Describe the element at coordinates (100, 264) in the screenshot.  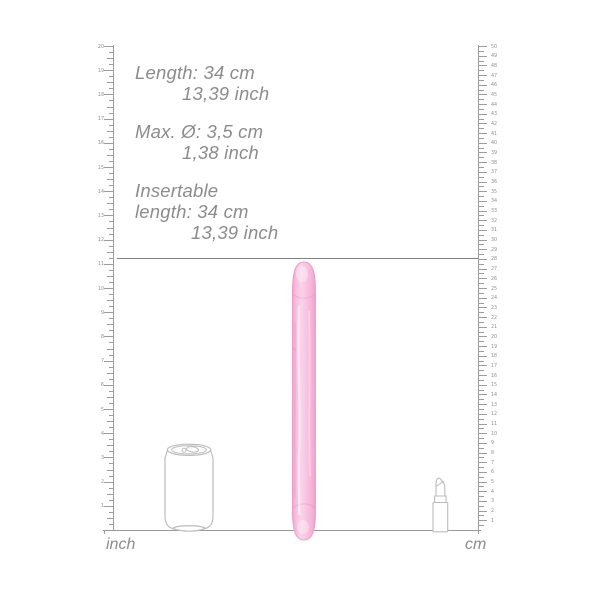
I see `inch-ruler-number: 11` at that location.